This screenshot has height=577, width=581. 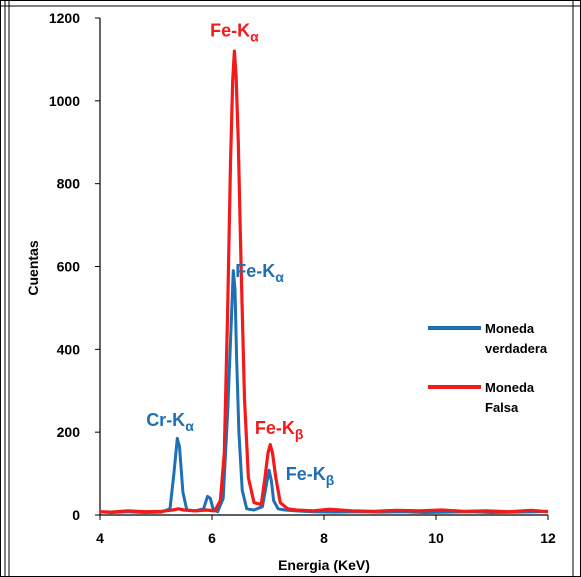 What do you see at coordinates (516, 338) in the screenshot?
I see `legend-label-moneda-verdadera: Moneda verdadera` at bounding box center [516, 338].